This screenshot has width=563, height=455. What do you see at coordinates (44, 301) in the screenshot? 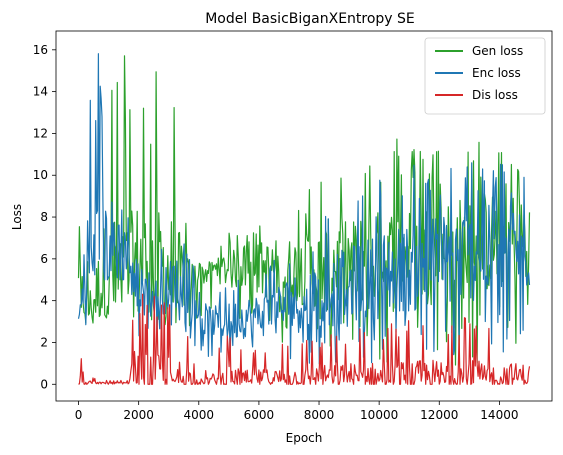
I see `y-tick-label: 4` at bounding box center [44, 301].